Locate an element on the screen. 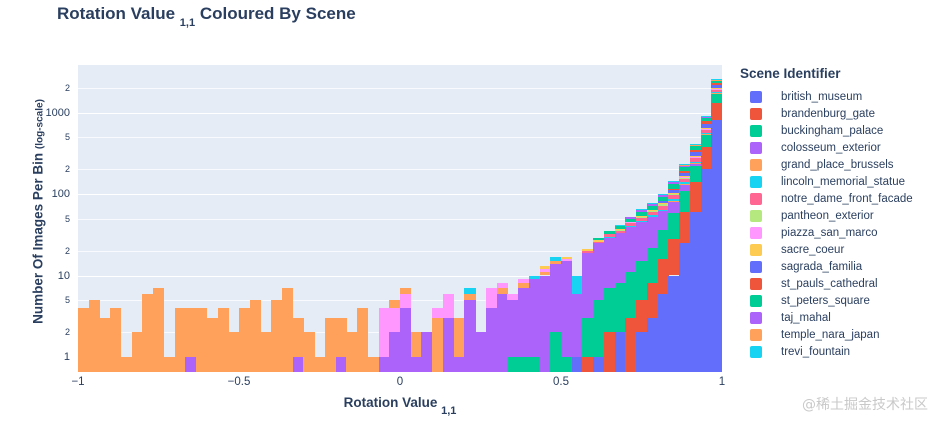  legend-item-brandenburg_gate: brandenburg_gate is located at coordinates (826, 113).